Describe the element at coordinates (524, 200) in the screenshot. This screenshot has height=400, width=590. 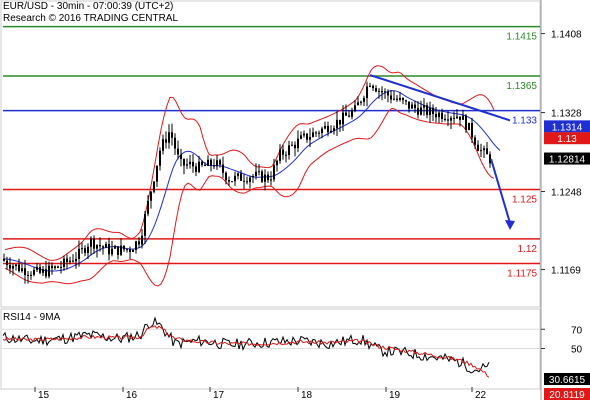
I see `level-label-support: 1.125` at that location.